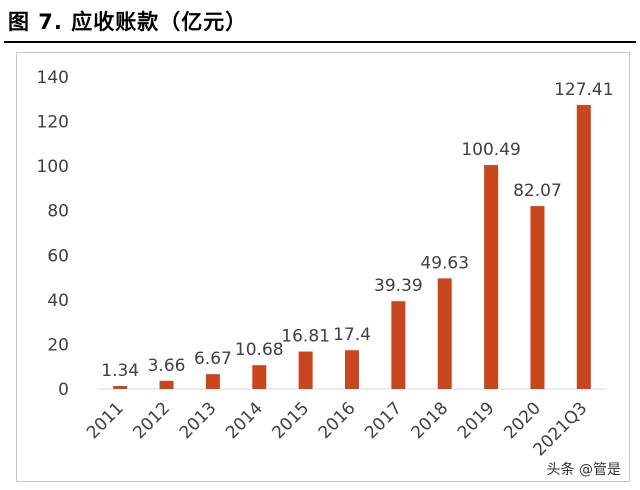  I want to click on x-tick-label: 2017, so click(383, 420).